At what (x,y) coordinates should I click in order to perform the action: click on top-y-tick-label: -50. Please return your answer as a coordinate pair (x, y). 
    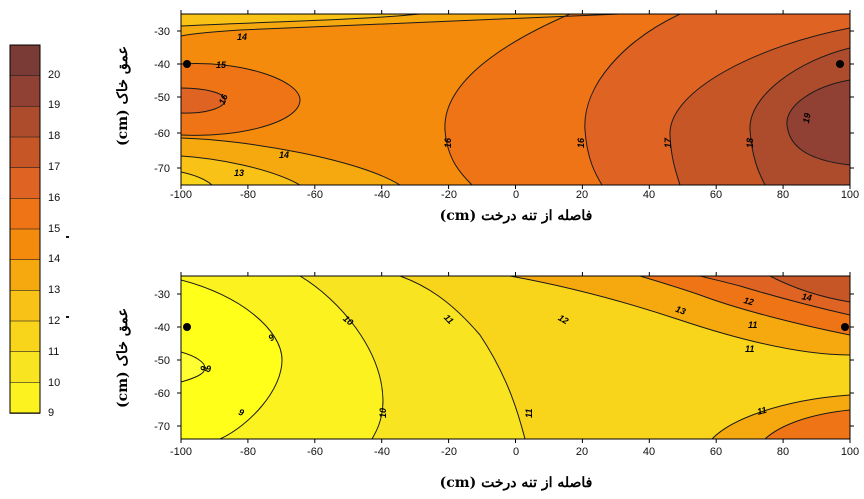
    Looking at the image, I should click on (162, 98).